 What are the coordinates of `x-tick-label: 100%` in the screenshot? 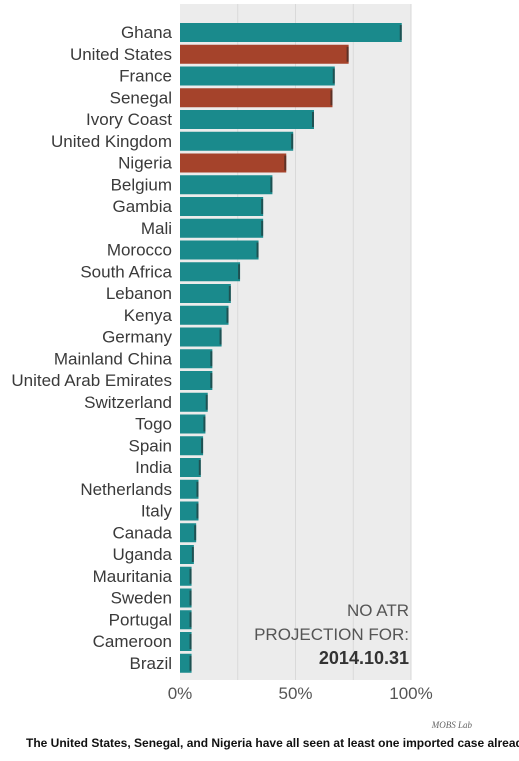 It's located at (410, 693).